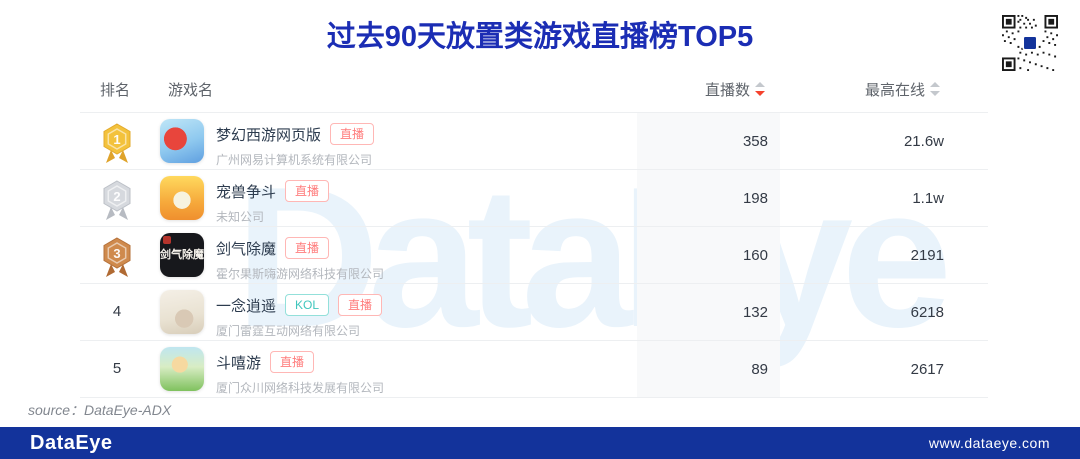 This screenshot has height=459, width=1080. I want to click on table-row: 3 剑气除魔 剑气除魔 直播 霍尔果斯嗨游网络科技有限公司 160 2191, so click(534, 255).